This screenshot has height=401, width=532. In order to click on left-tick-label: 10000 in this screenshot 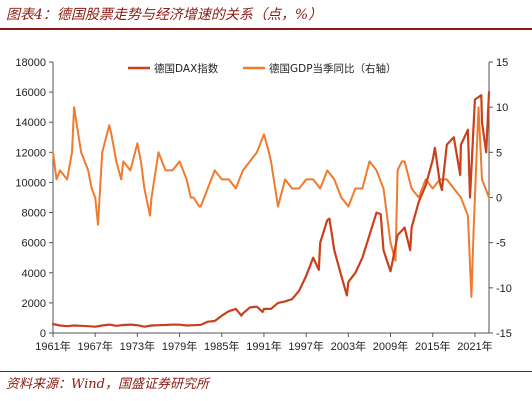, I will do `click(30, 183)`.